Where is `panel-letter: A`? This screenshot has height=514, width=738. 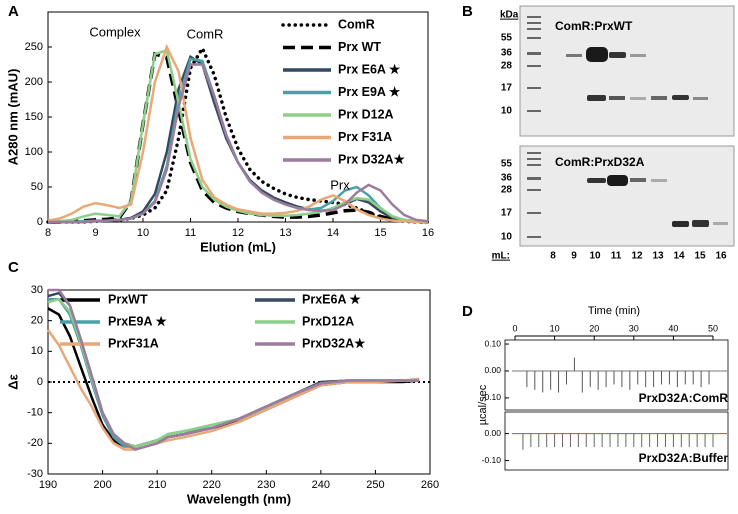
panel-letter: A is located at coordinates (13, 11).